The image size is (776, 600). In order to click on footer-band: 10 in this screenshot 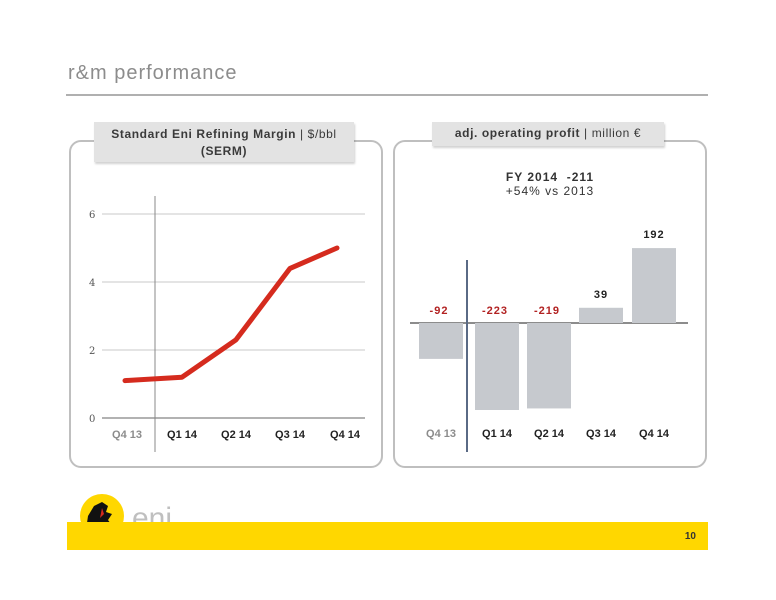, I will do `click(387, 536)`.